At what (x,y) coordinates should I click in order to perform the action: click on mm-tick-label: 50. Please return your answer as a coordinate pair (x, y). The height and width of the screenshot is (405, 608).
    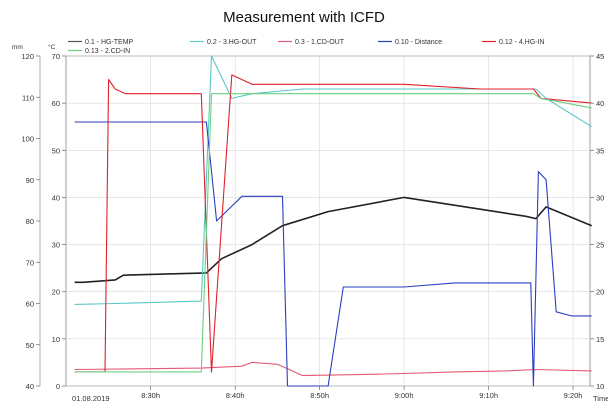
    Looking at the image, I should click on (30, 345).